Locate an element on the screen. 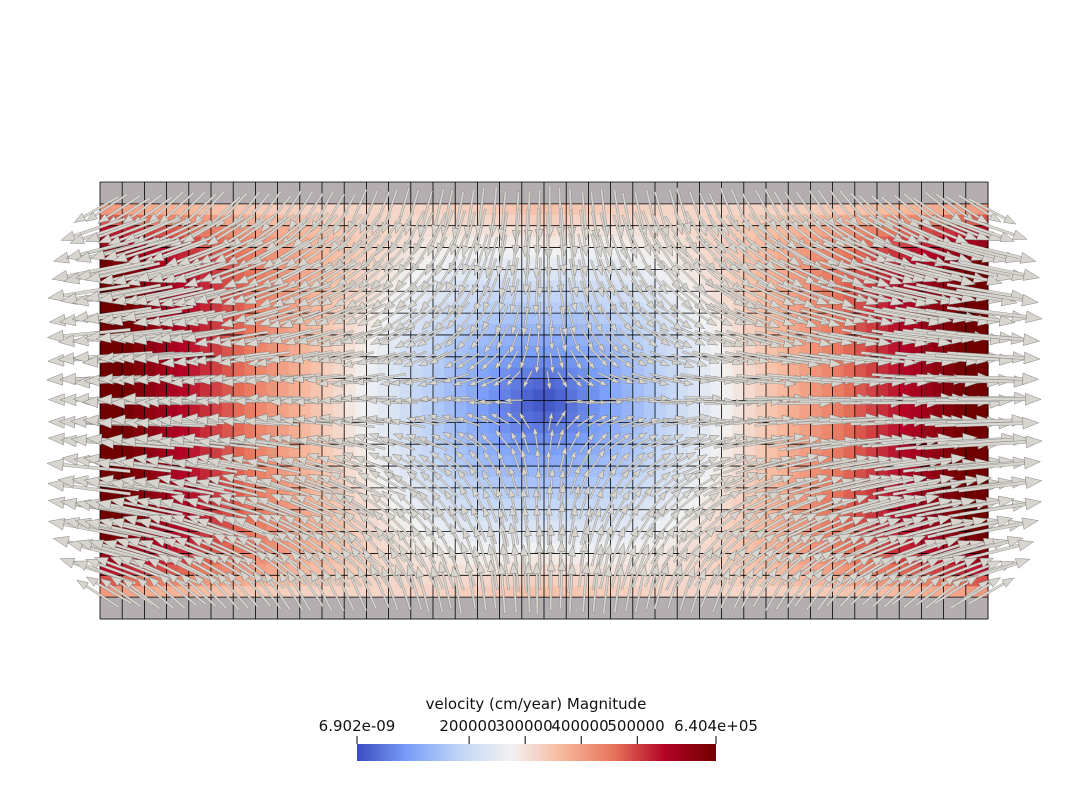 The height and width of the screenshot is (802, 1088). colorbar is located at coordinates (536, 748).